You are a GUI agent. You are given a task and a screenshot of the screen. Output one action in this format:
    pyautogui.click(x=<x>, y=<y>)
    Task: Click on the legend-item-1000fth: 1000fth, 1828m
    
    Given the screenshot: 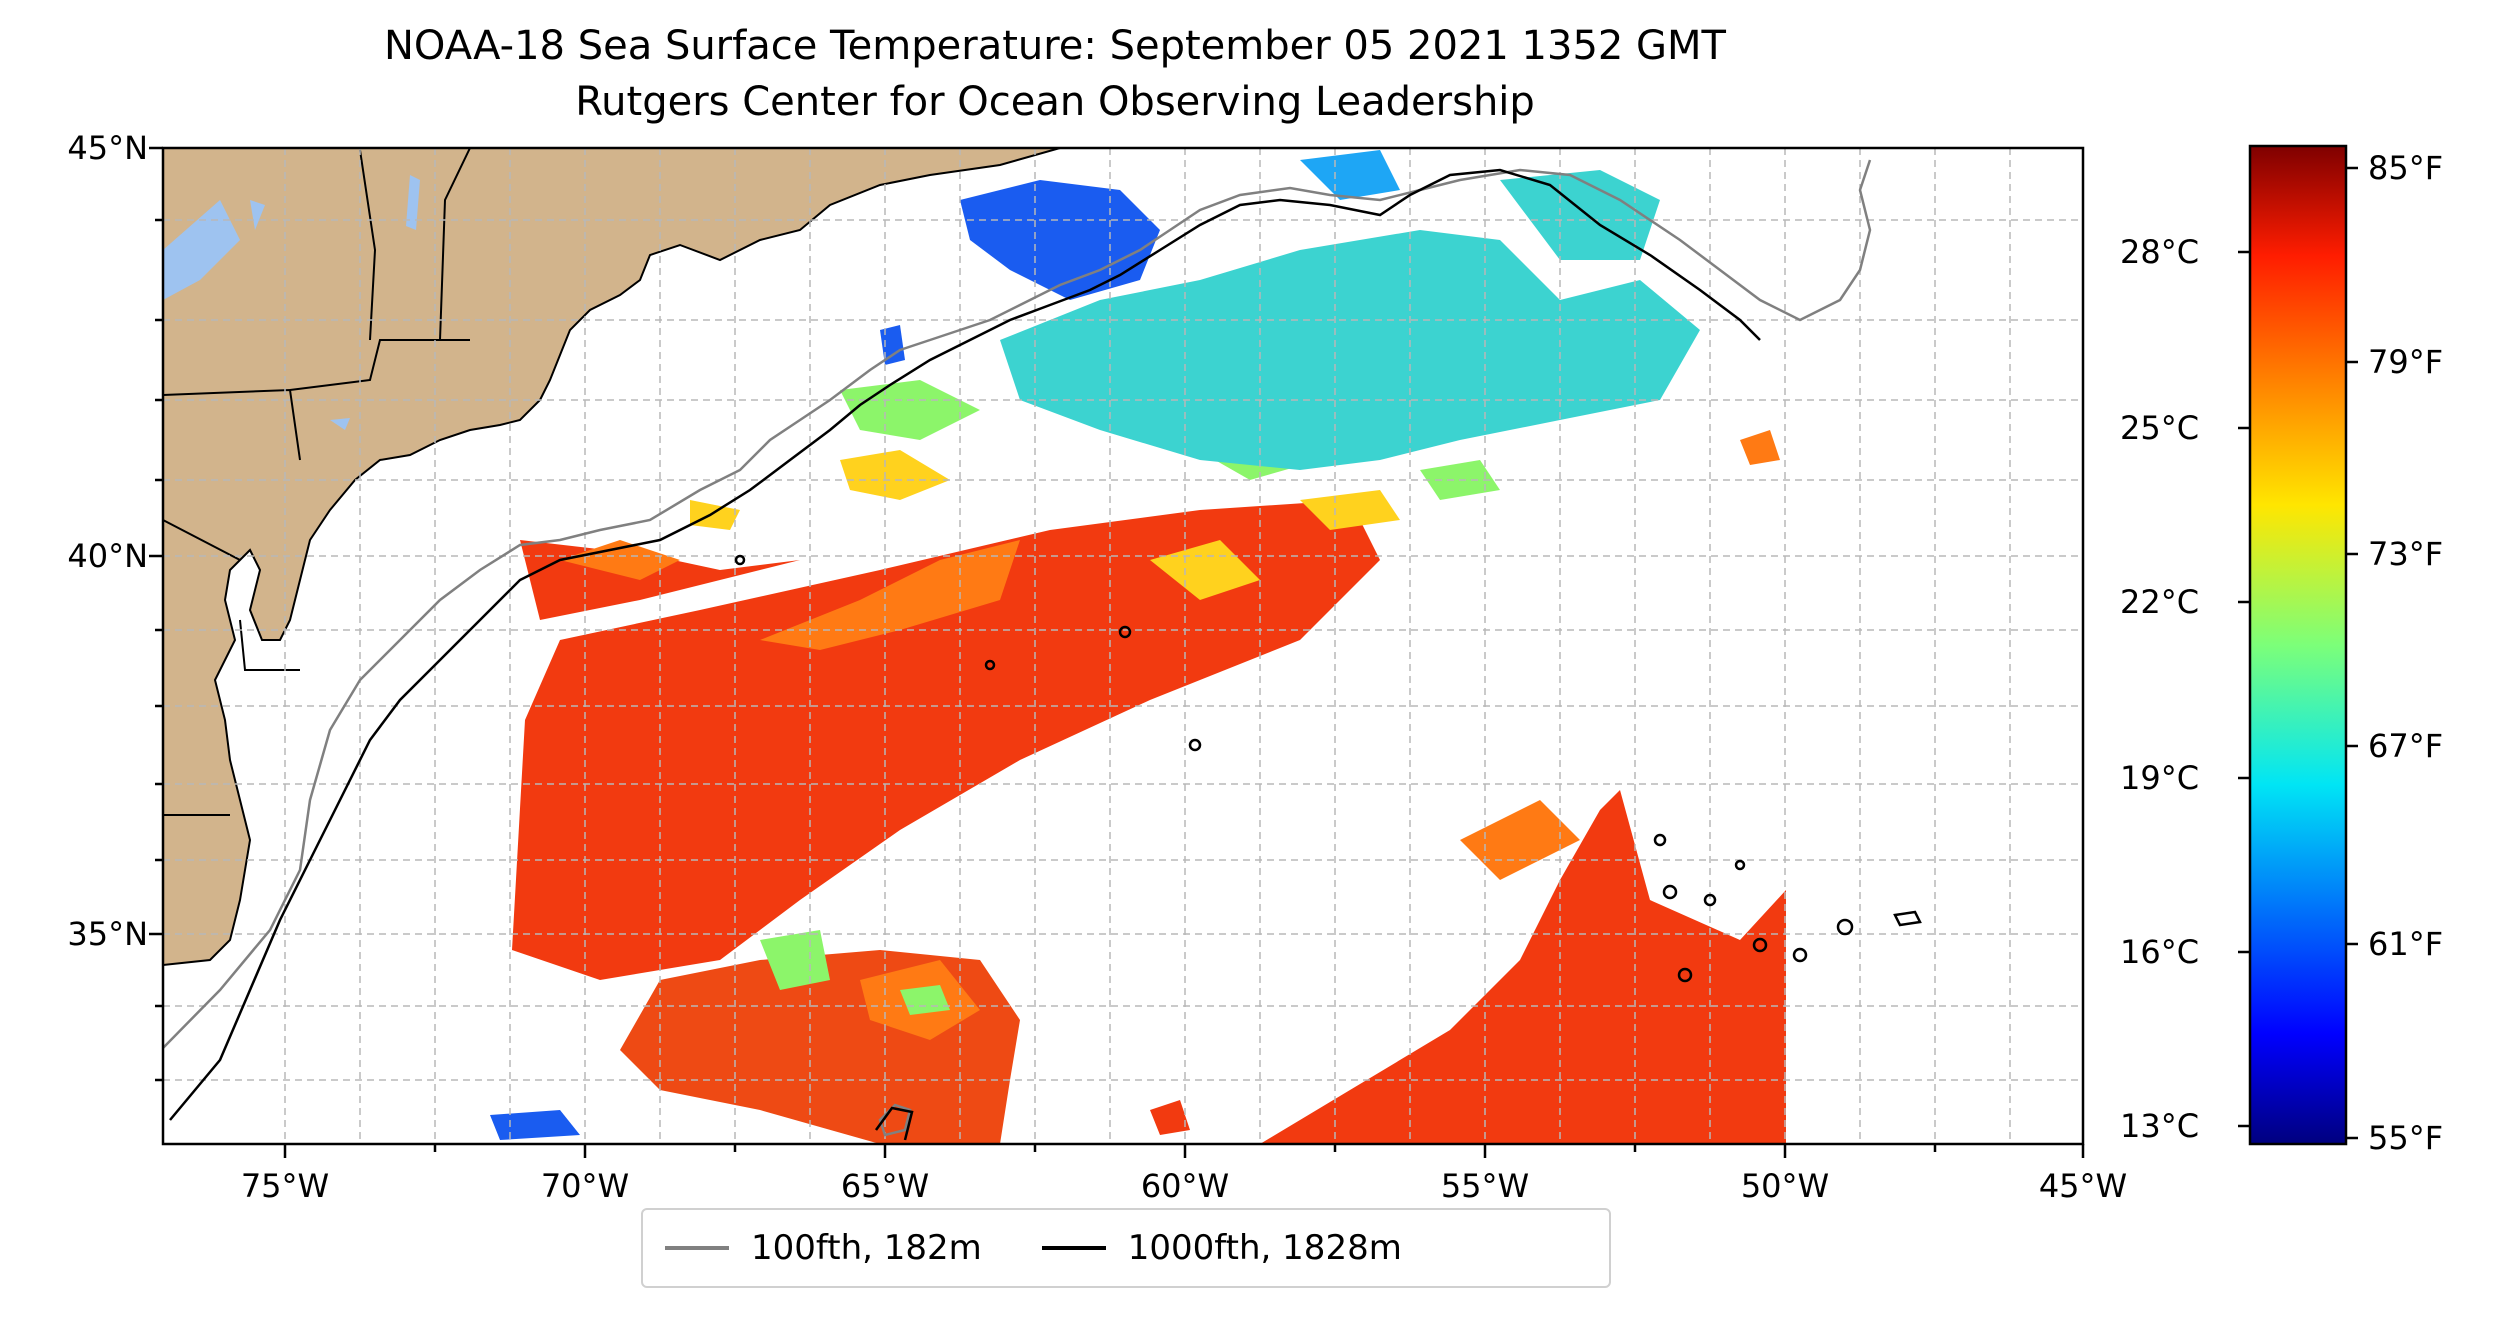 What is the action you would take?
    pyautogui.click(x=1221, y=1248)
    